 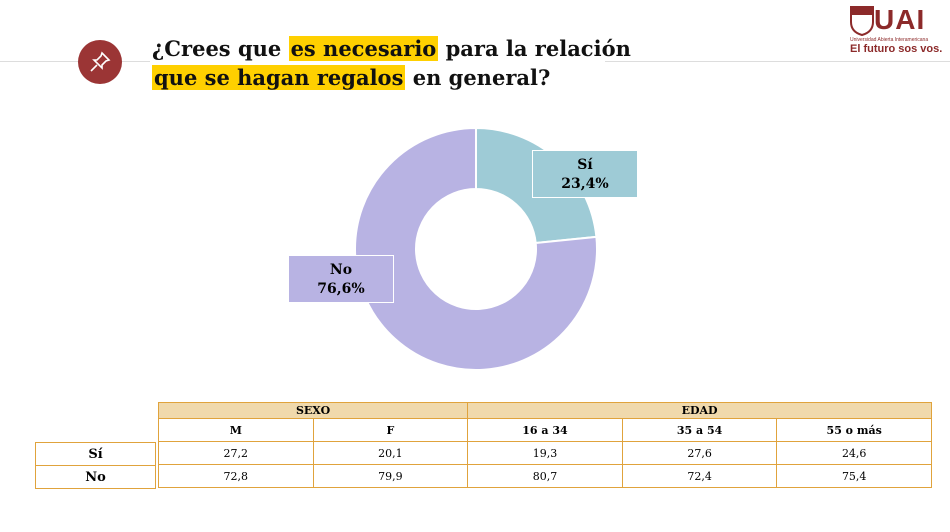 I want to click on table-cell: 75,4, so click(x=854, y=476).